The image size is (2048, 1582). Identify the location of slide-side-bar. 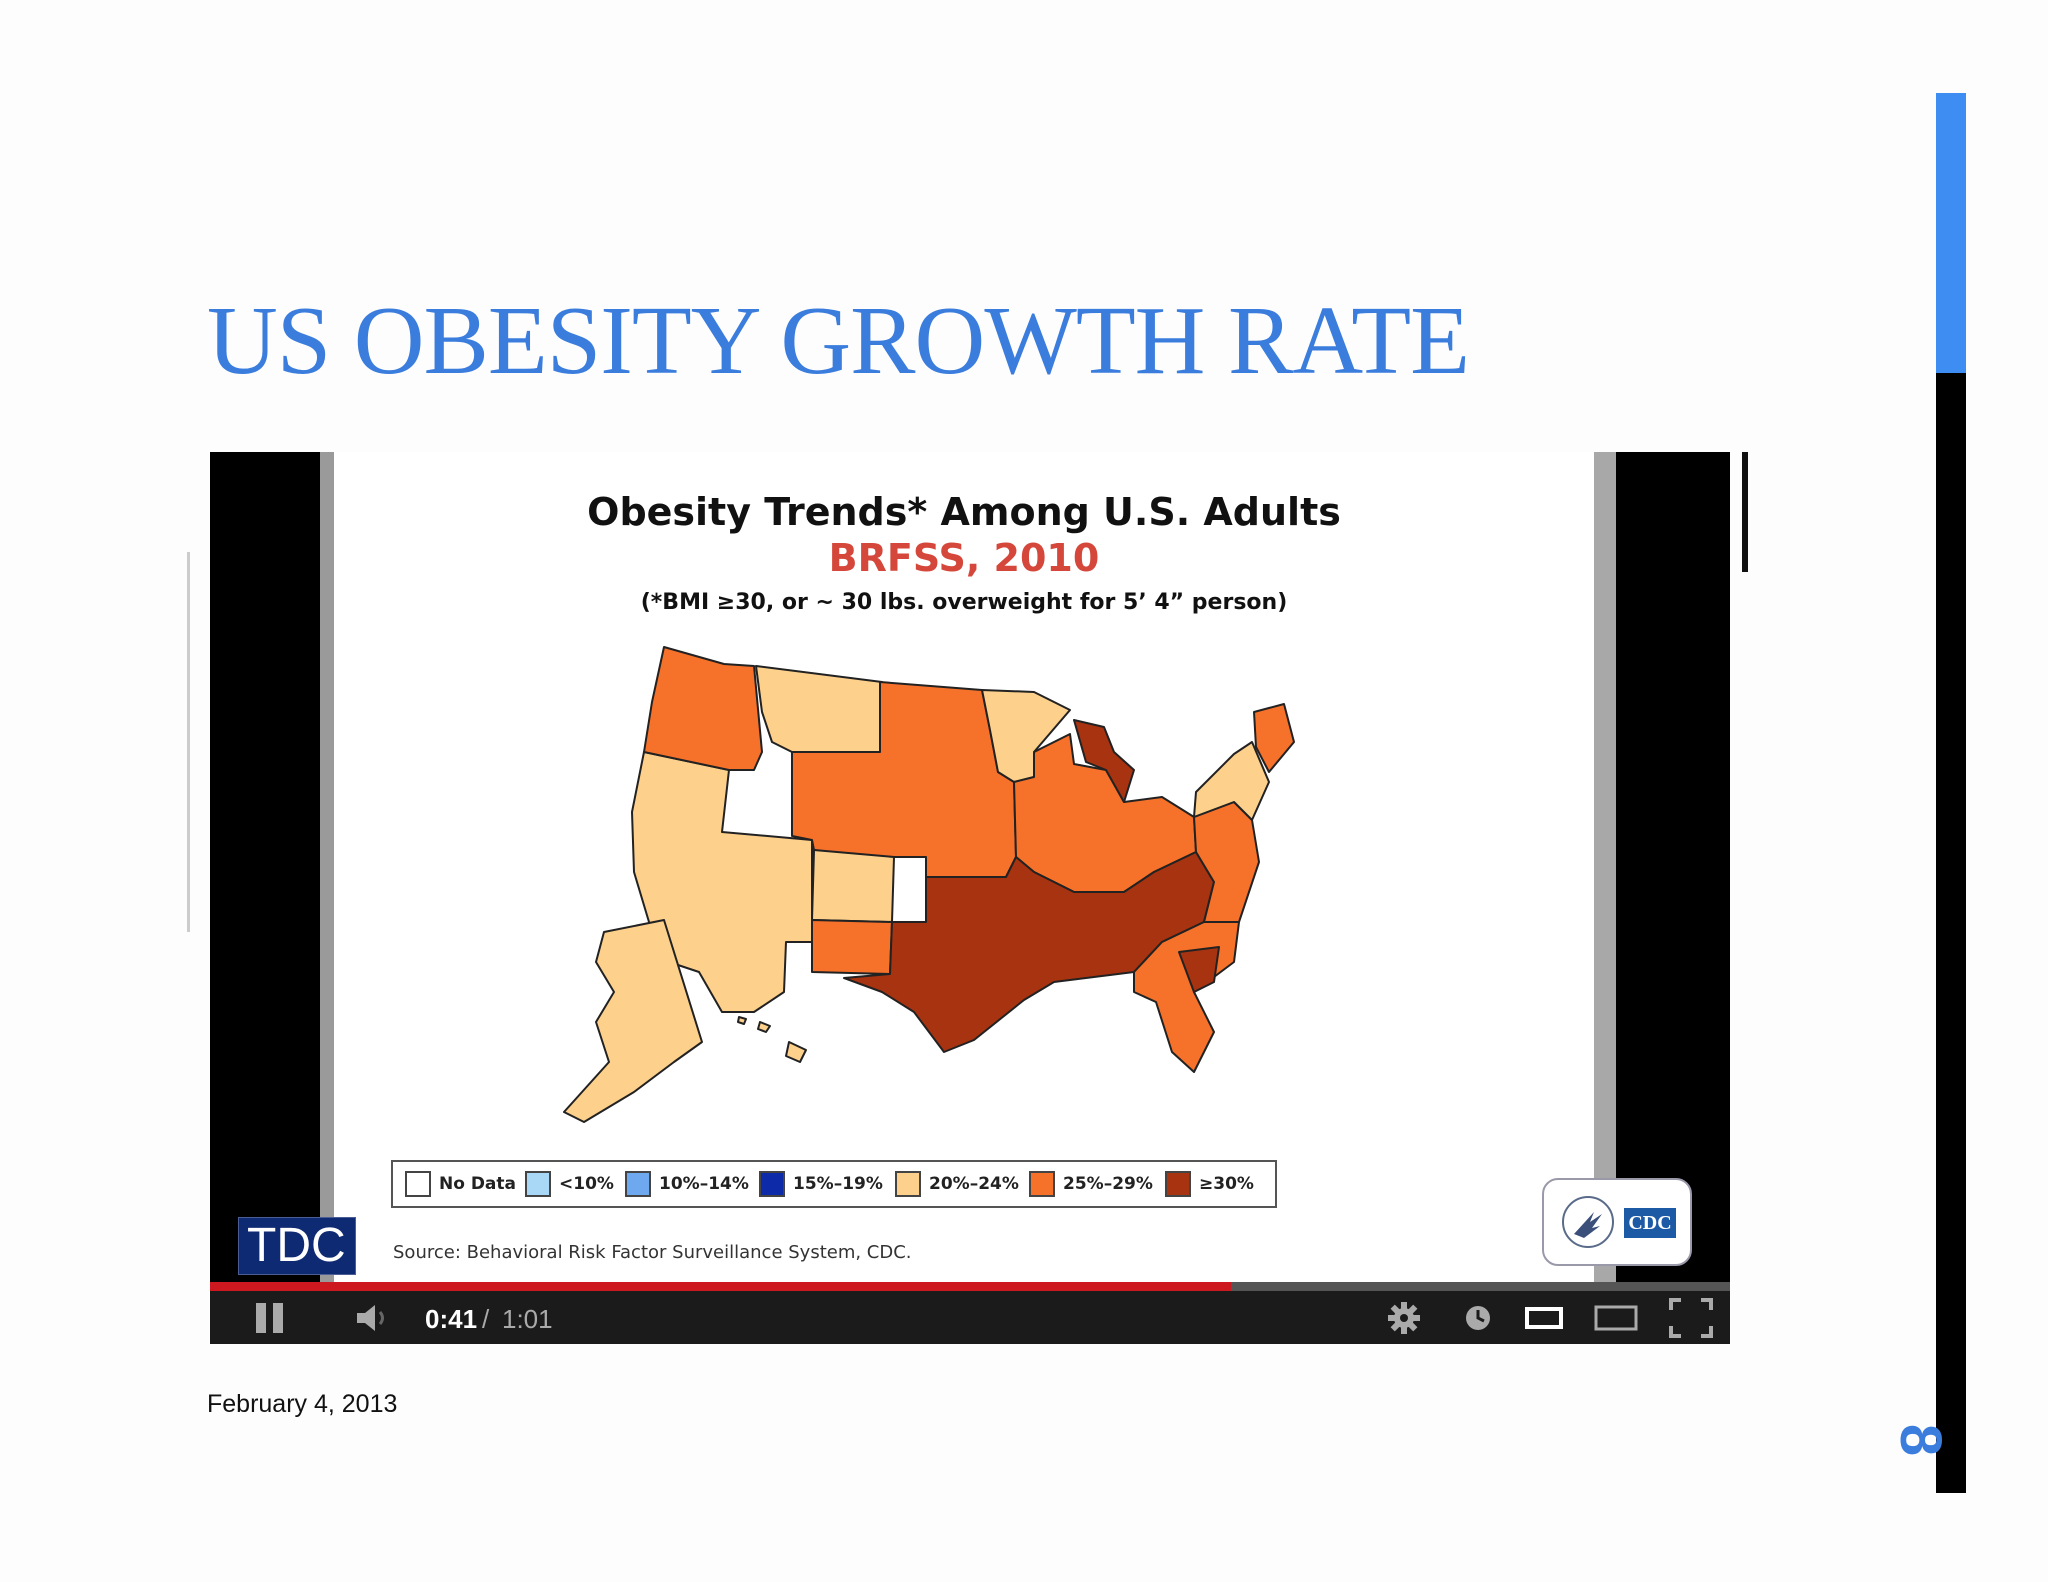
(1951, 933).